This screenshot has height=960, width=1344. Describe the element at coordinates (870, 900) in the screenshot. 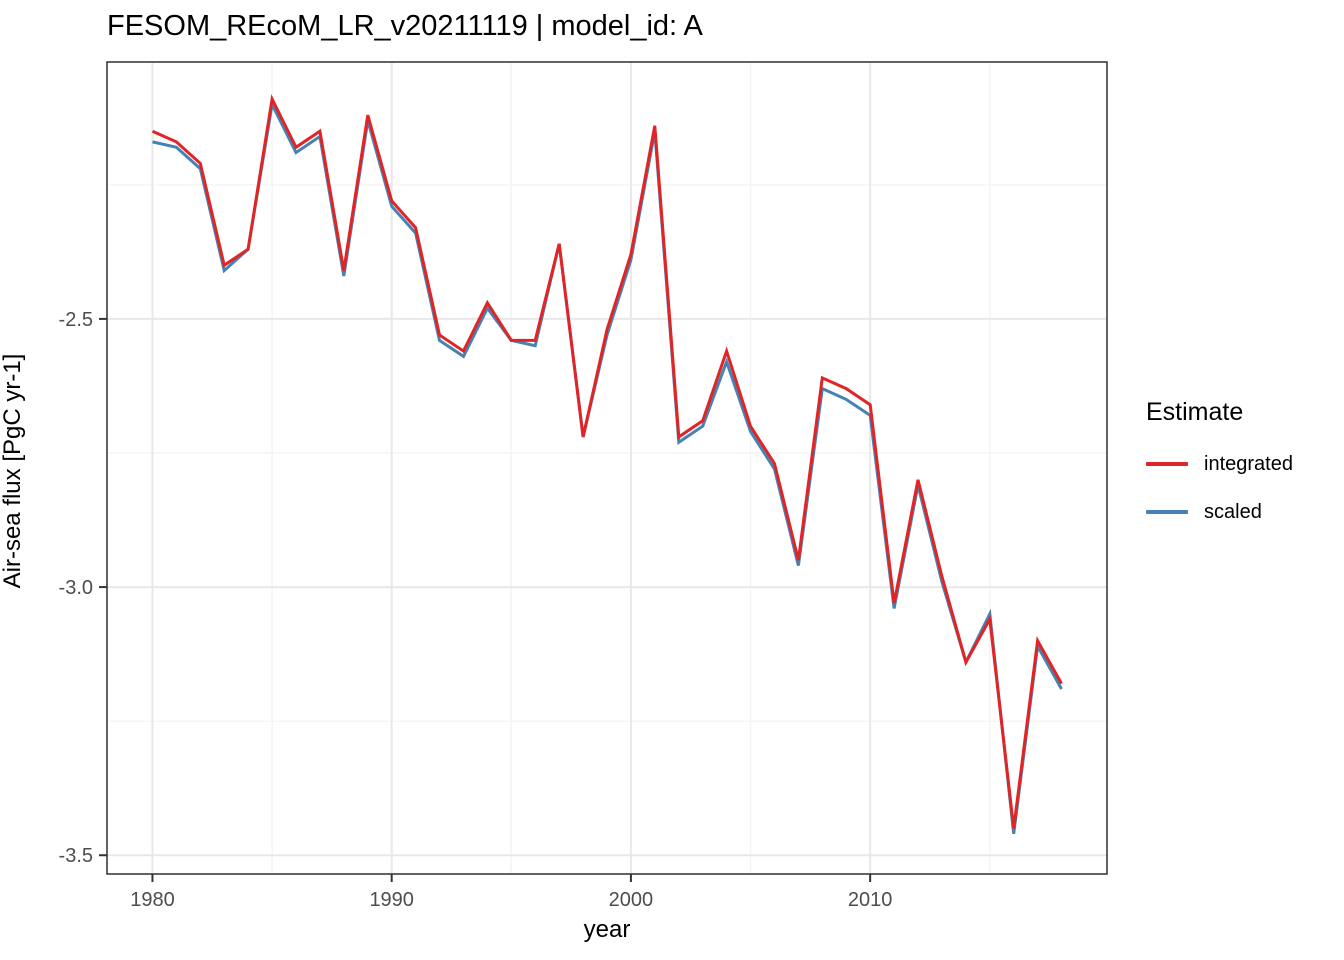

I see `x-tick-label: 2010` at that location.